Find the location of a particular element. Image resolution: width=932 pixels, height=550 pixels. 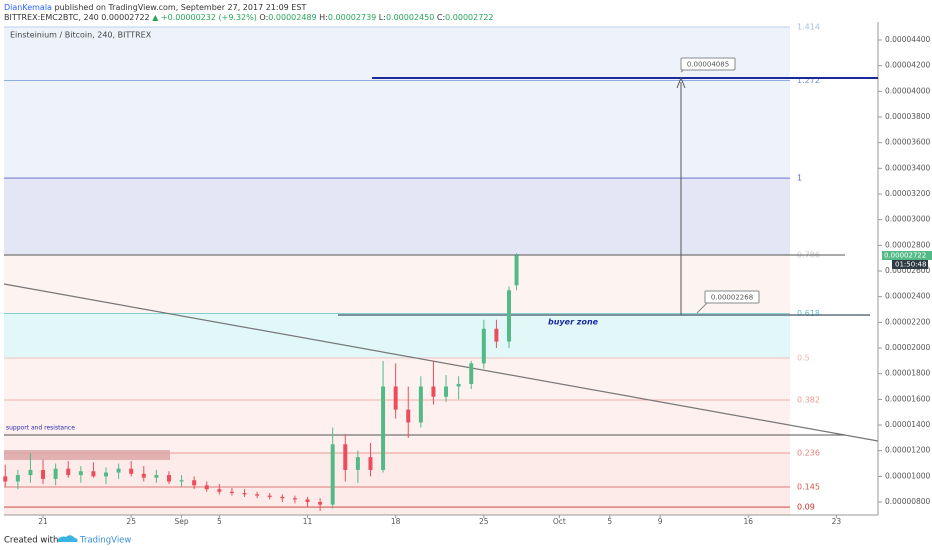

footer-brand: TradingView is located at coordinates (105, 541).